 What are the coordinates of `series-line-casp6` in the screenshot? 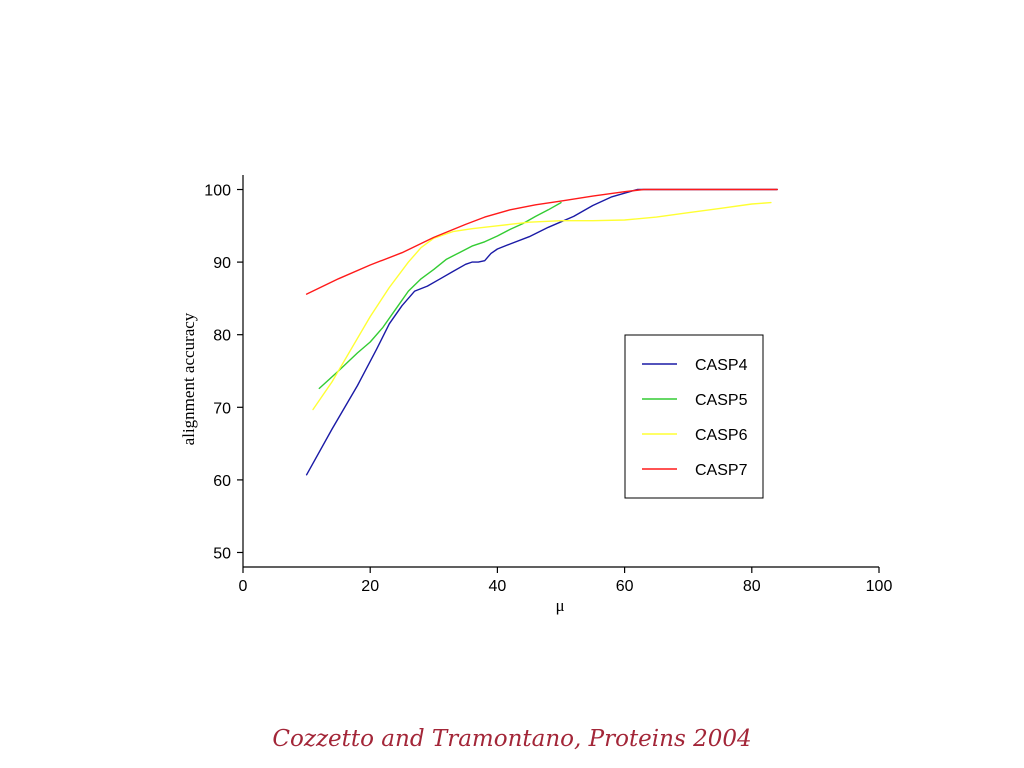 It's located at (542, 306).